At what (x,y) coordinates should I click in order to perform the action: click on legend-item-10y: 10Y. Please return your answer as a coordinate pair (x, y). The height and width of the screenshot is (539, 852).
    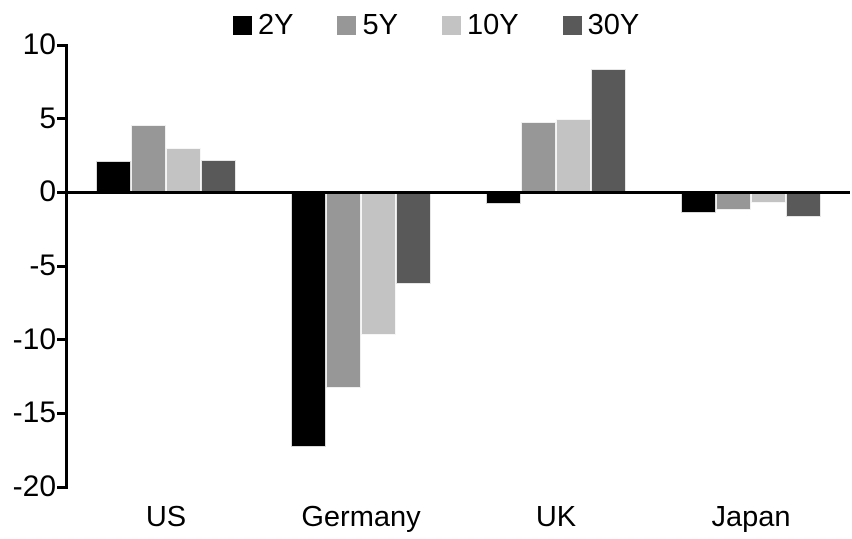
    Looking at the image, I should click on (480, 25).